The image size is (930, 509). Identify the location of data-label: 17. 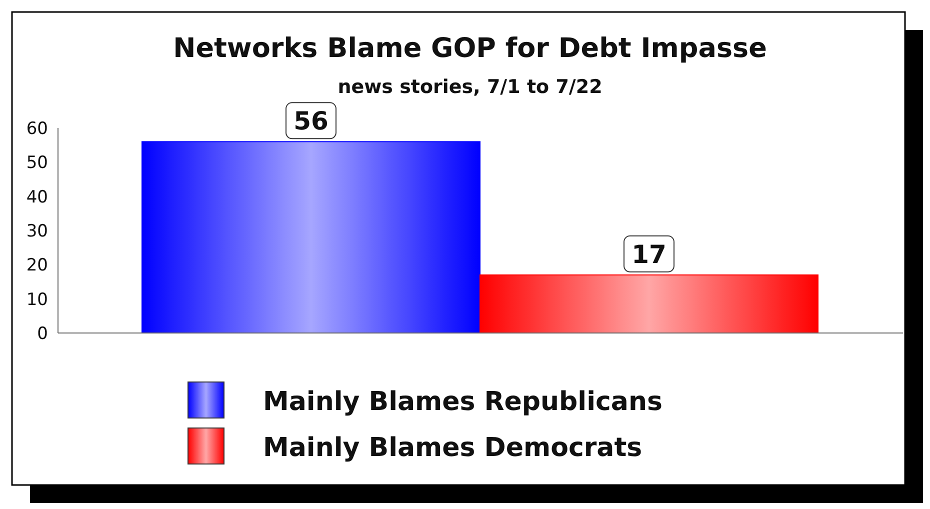
(649, 254).